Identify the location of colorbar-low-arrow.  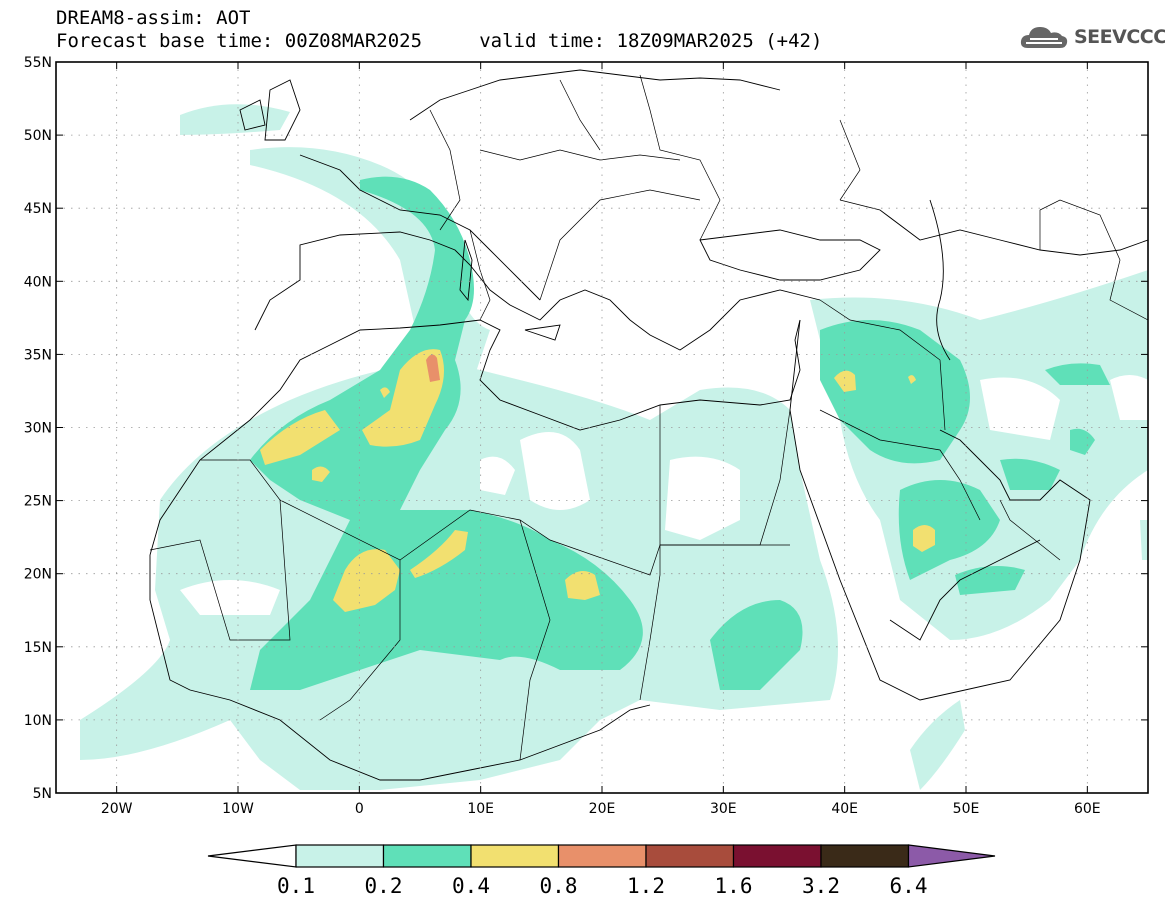
(252, 856).